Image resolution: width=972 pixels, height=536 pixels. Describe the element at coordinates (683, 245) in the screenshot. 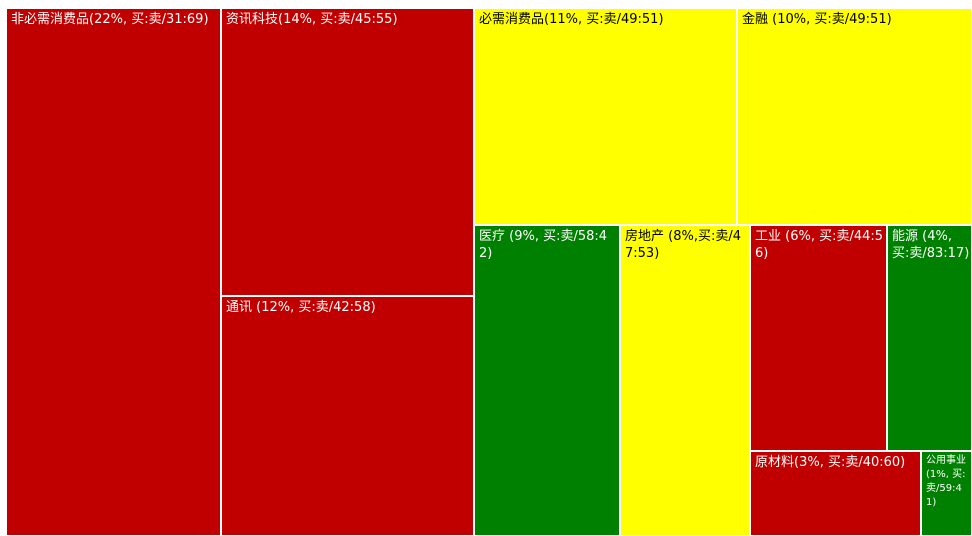

I see `tile-label-real-estate: 房地产 (8%,买:卖/47:53)` at that location.